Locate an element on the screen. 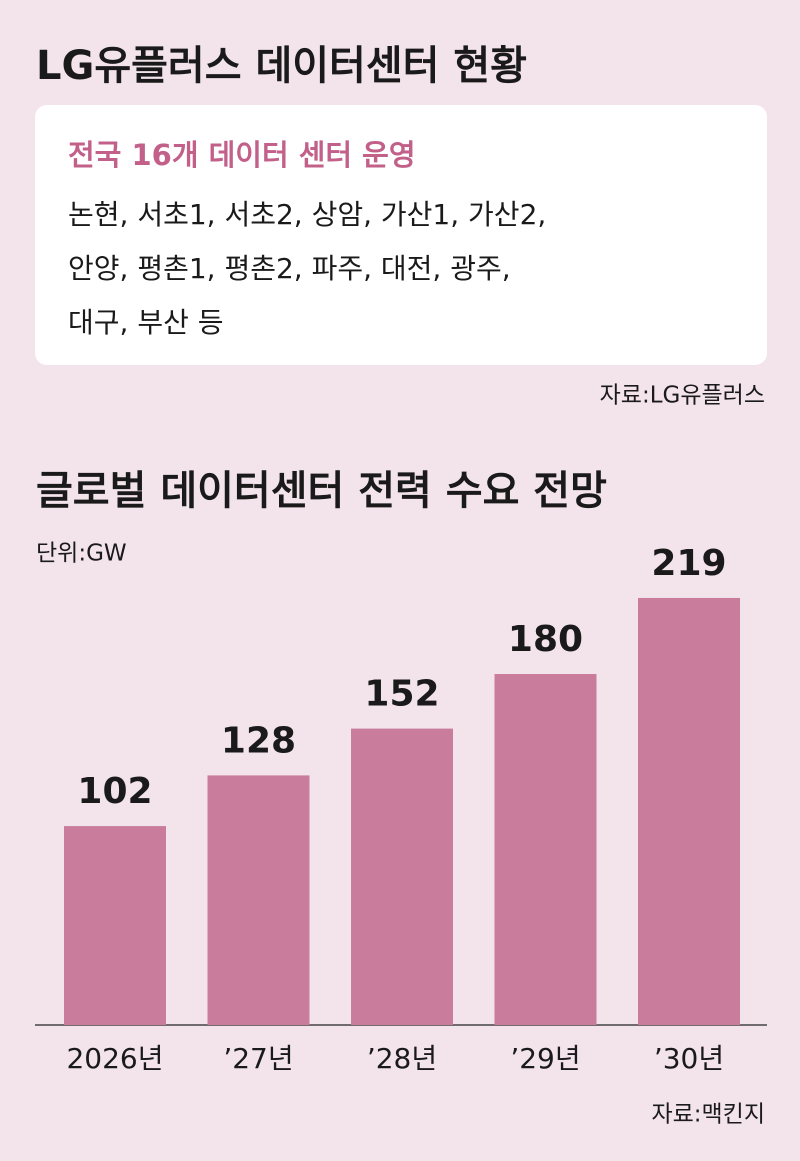 This screenshot has width=800, height=1161. value-label: 102 is located at coordinates (114, 791).